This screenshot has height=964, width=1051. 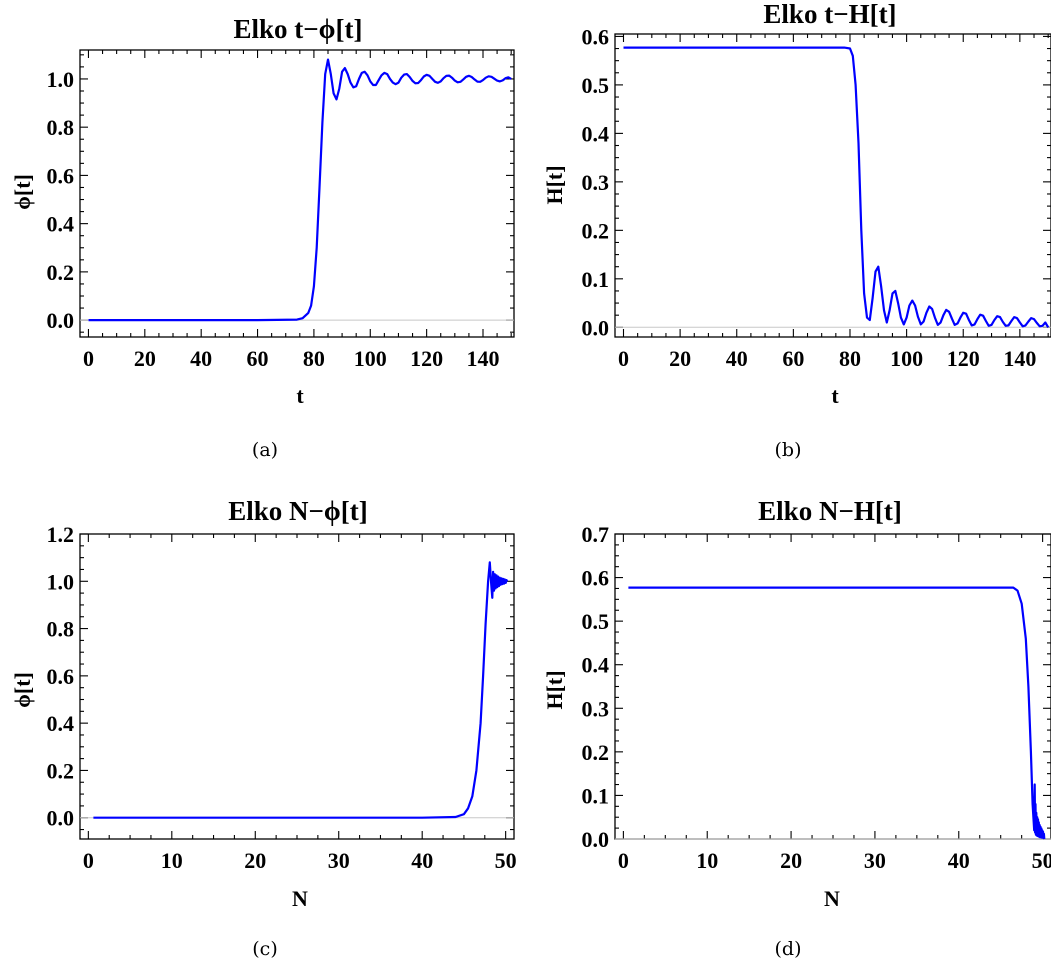 What do you see at coordinates (61, 224) in the screenshot?
I see `panel-a-ytick-label: 0.4` at bounding box center [61, 224].